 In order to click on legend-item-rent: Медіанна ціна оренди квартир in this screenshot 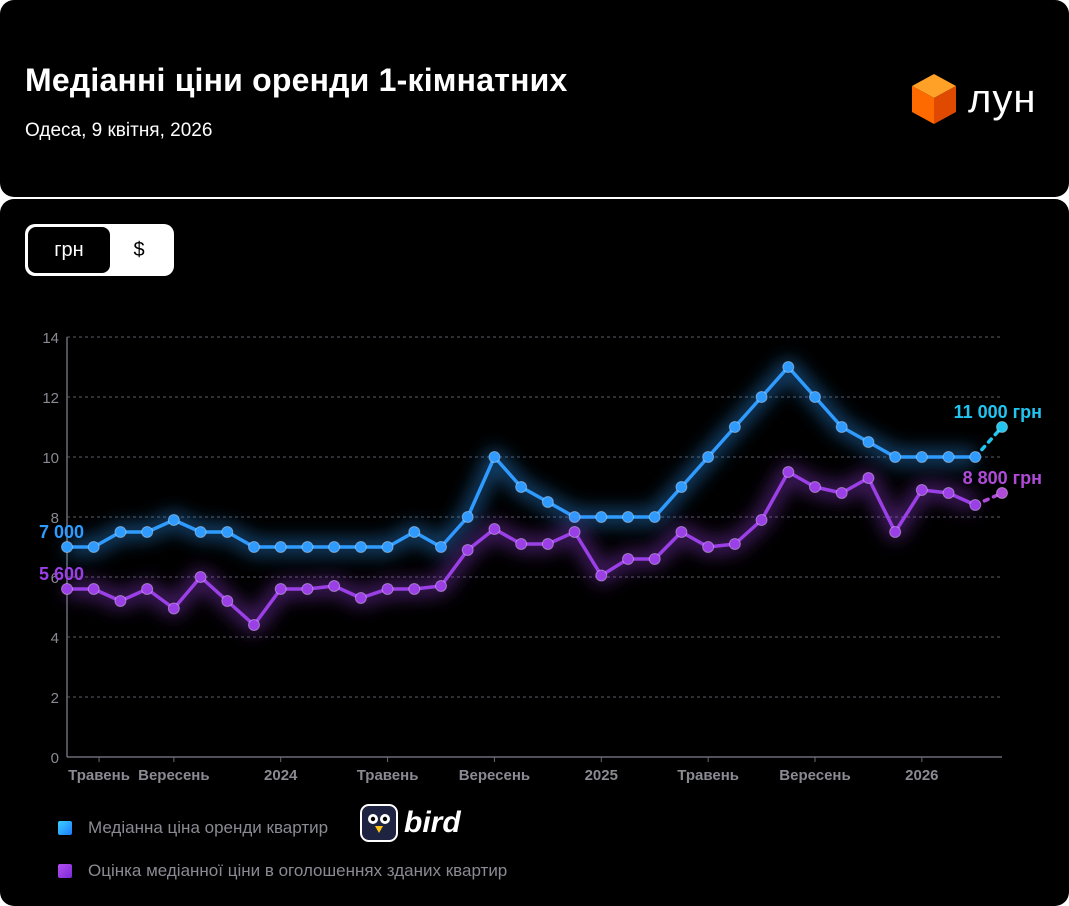, I will do `click(193, 828)`.